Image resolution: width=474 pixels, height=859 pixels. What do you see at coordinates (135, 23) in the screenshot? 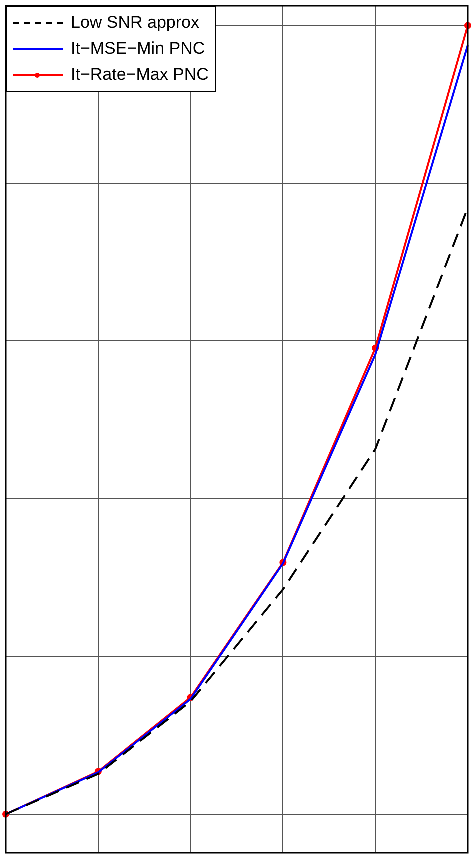
I see `legend-label: Low SNR approx` at bounding box center [135, 23].